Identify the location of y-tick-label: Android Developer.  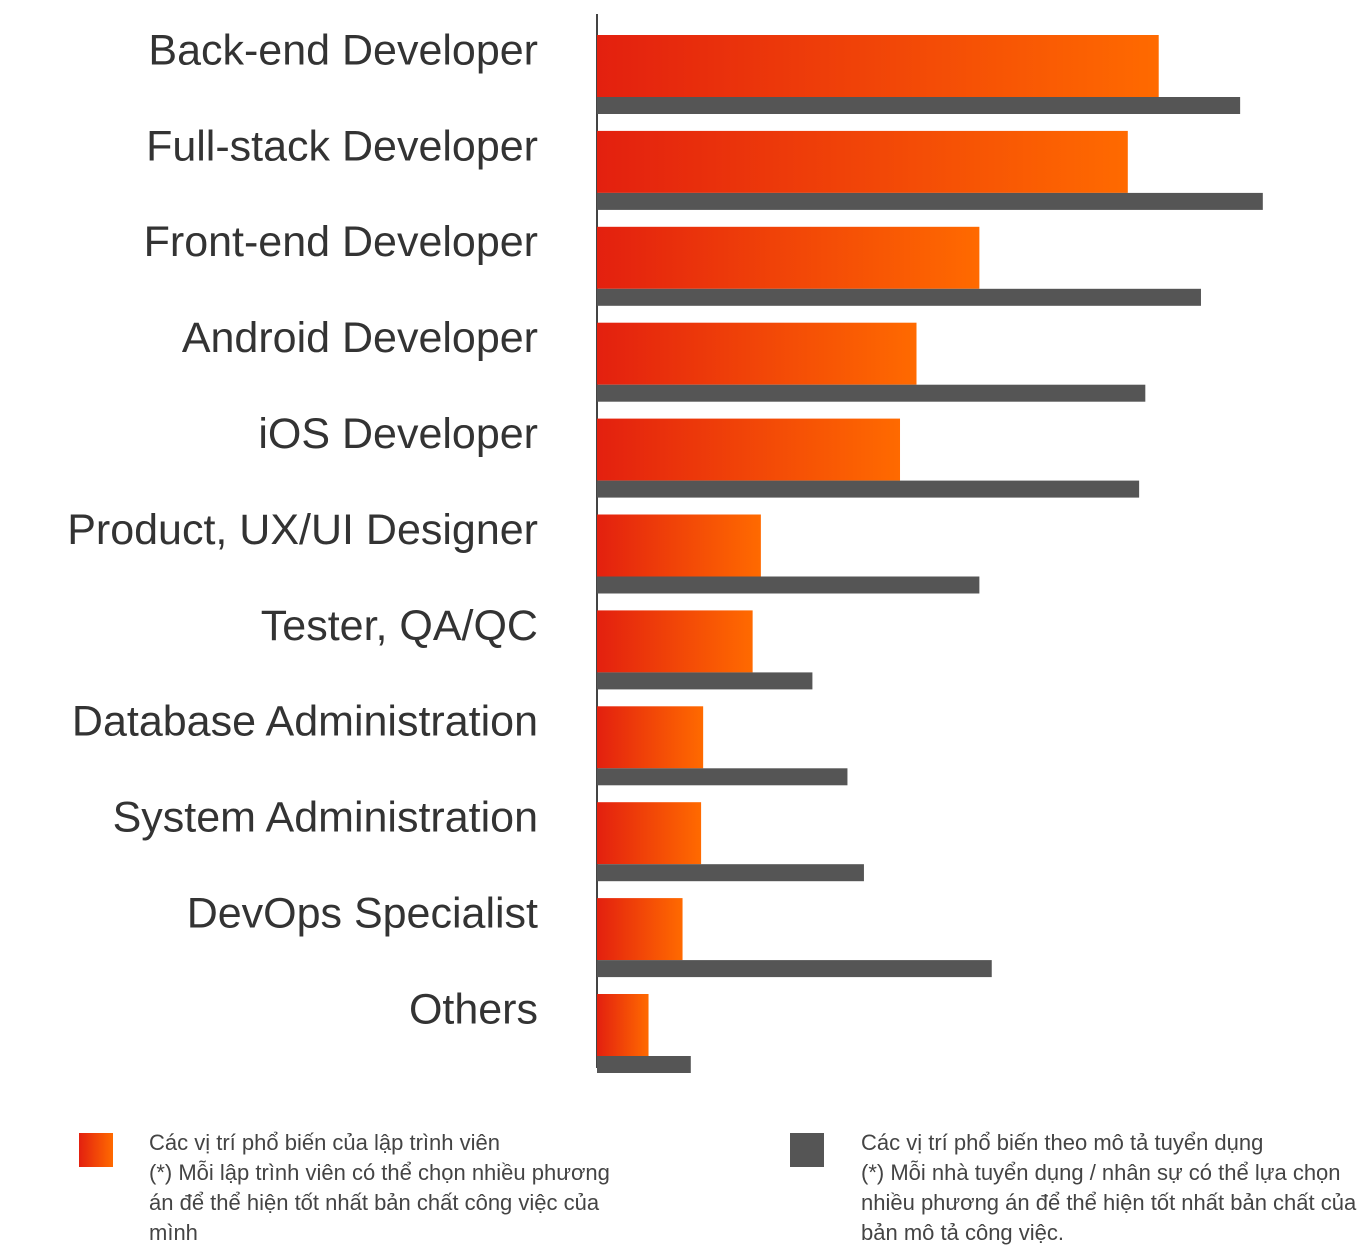
(360, 338).